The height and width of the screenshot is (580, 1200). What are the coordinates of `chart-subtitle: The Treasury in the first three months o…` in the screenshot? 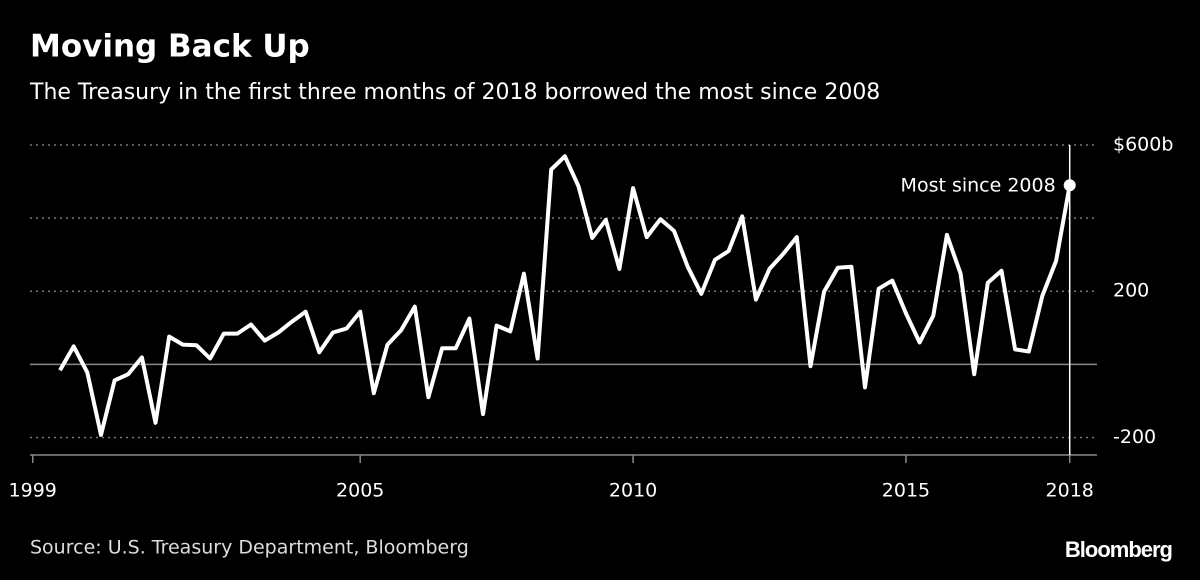 It's located at (454, 92).